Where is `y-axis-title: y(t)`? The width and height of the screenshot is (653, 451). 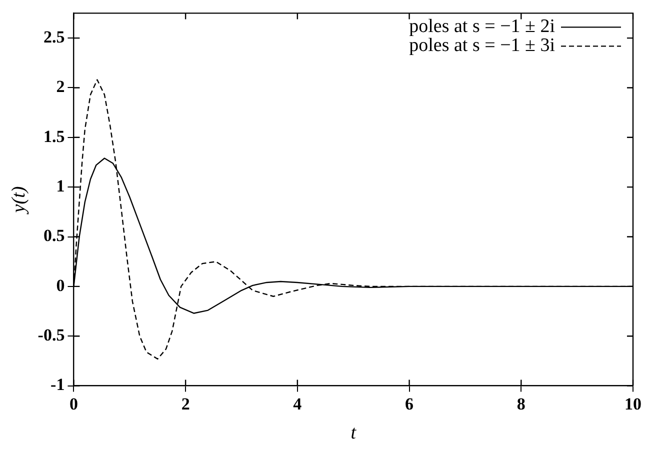 y-axis-title: y(t) is located at coordinates (19, 200).